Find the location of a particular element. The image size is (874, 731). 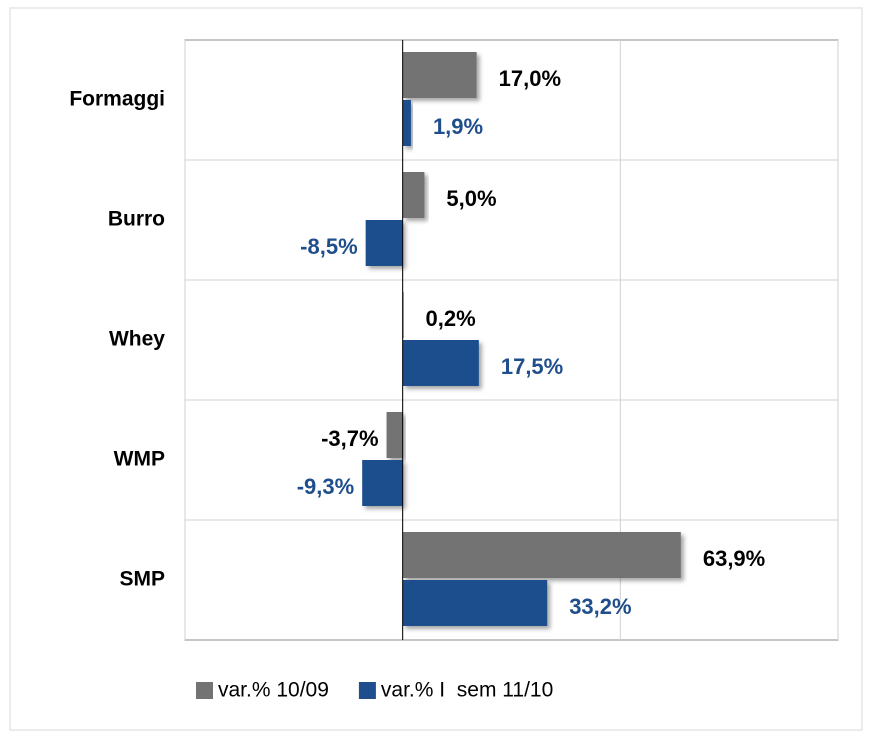

category-label: Whey is located at coordinates (137, 339).